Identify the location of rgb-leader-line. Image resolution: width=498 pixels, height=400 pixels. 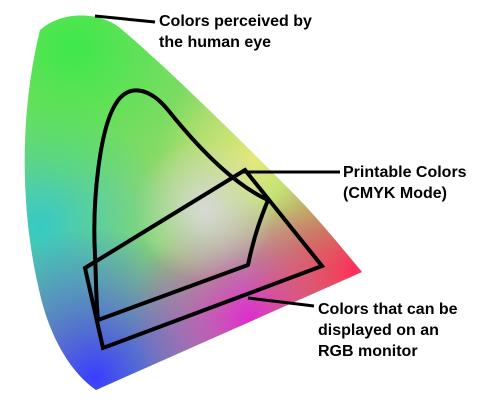
(281, 302).